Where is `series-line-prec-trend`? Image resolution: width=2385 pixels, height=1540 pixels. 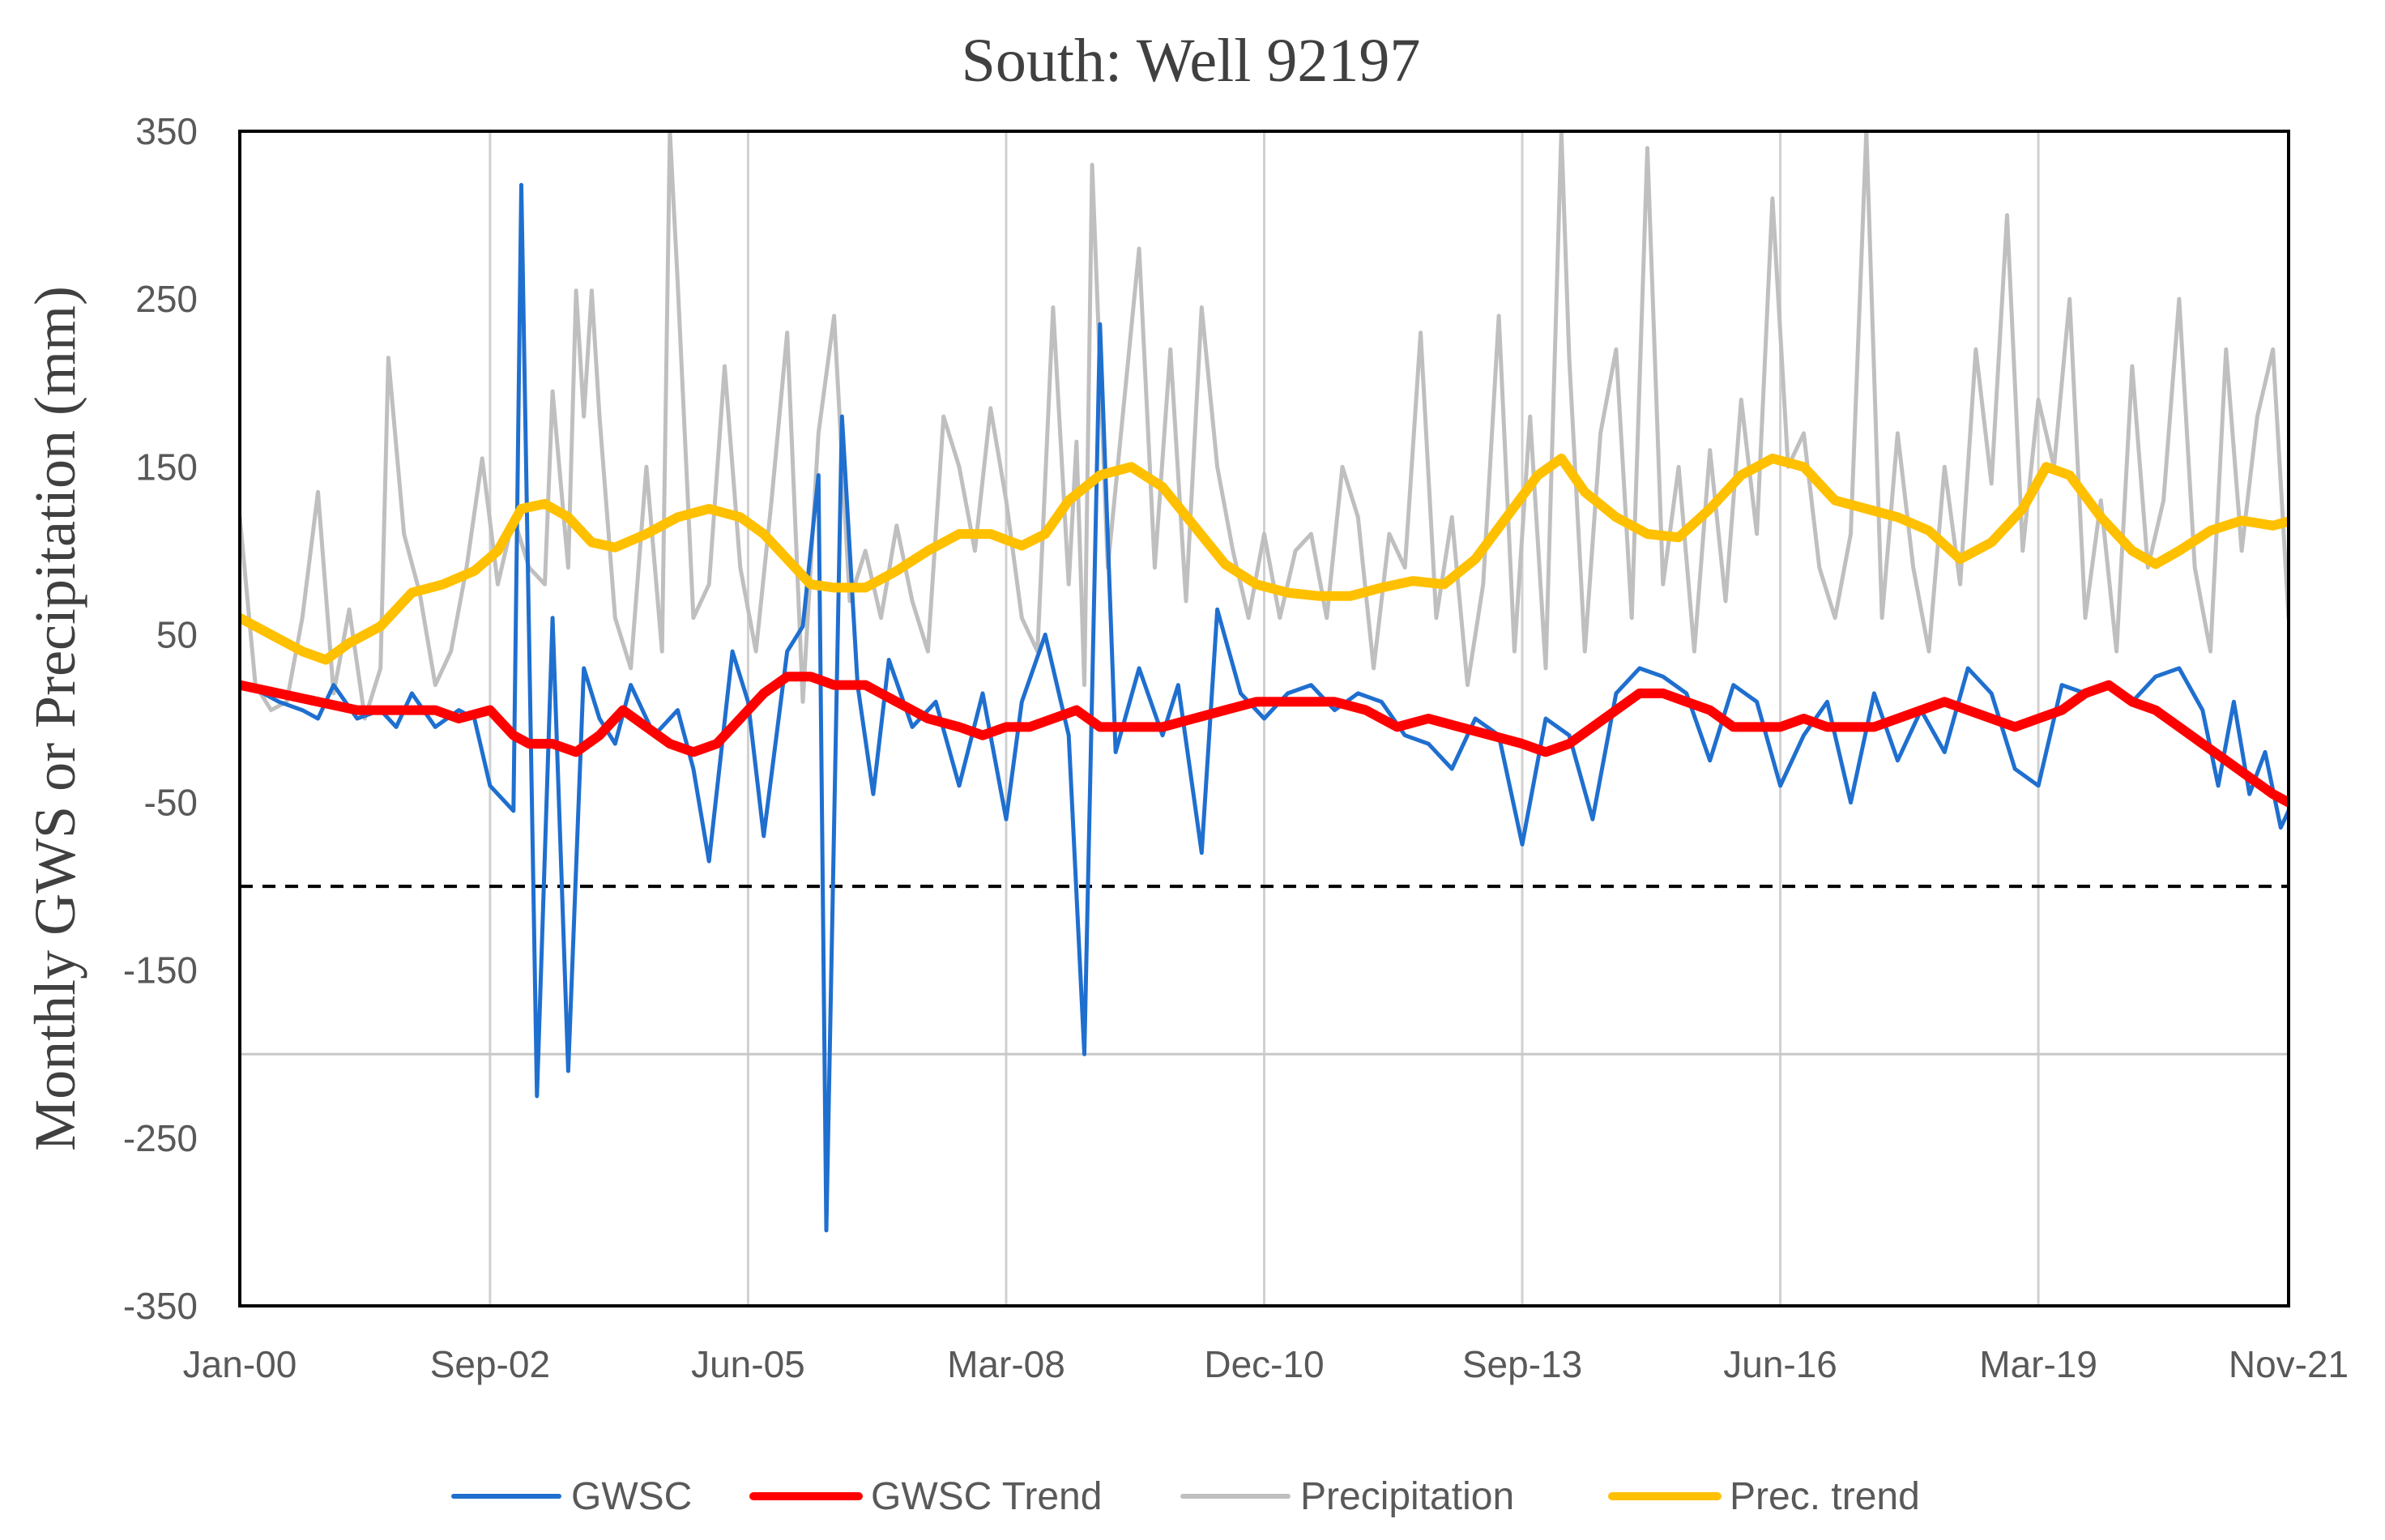
series-line-prec-trend is located at coordinates (1264, 559).